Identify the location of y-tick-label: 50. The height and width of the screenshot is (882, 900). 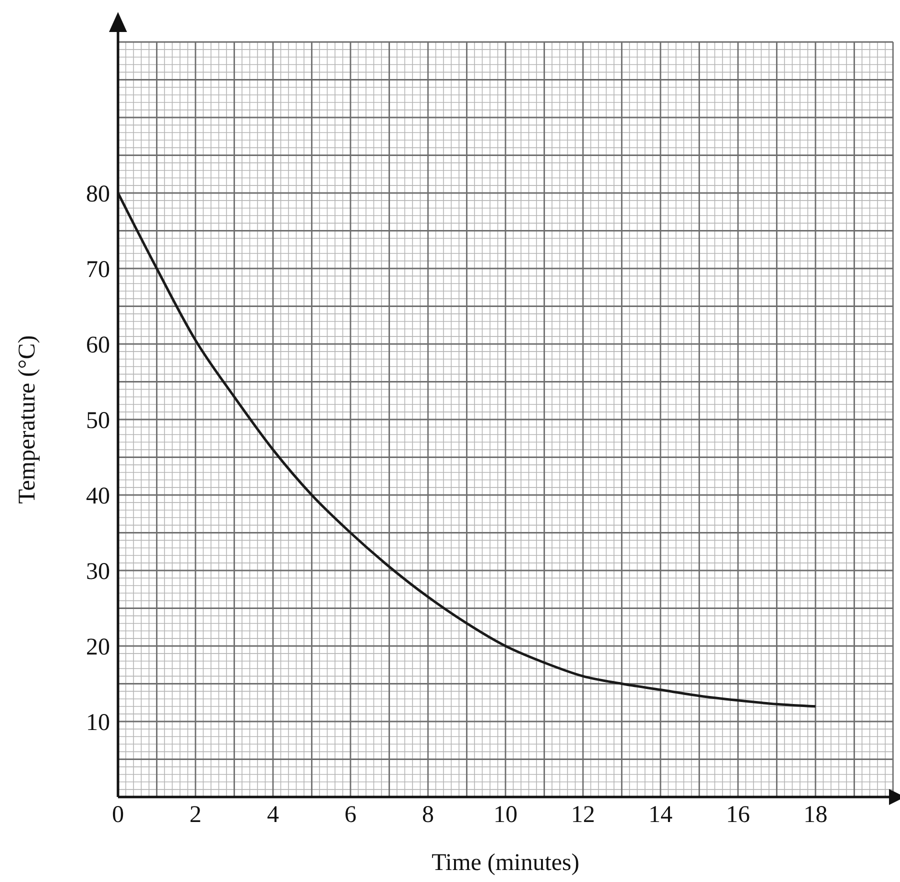
(98, 421).